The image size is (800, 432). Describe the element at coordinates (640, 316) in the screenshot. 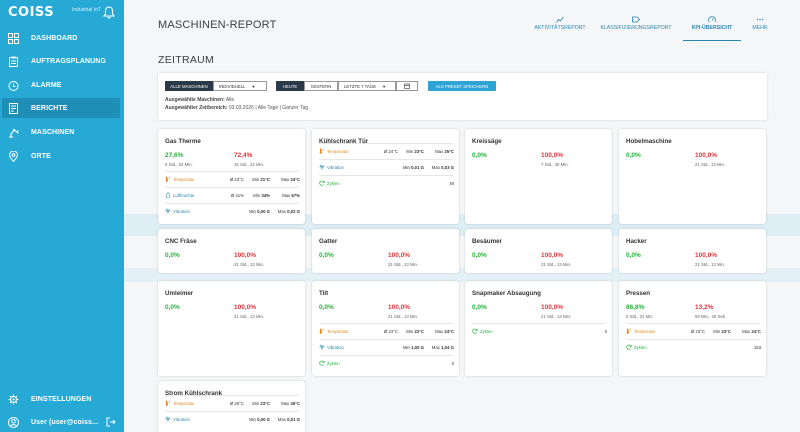

I see `green-duration: 6 Std., 31 Min.` at that location.